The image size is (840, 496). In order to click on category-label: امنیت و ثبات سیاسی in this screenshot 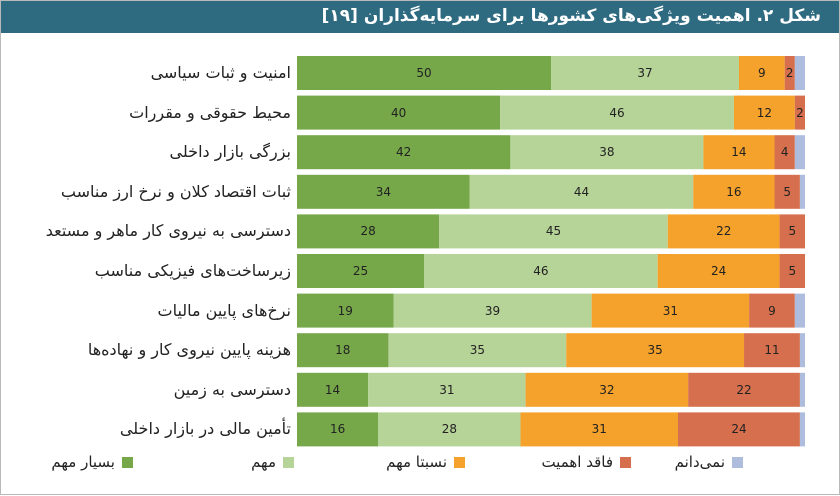, I will do `click(220, 72)`.